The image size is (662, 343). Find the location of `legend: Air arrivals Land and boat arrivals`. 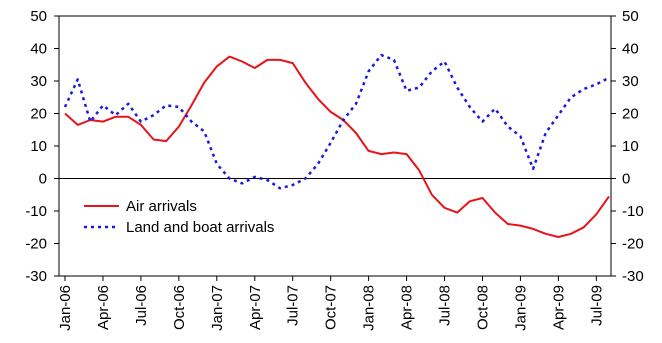

legend: Air arrivals Land and boat arrivals is located at coordinates (179, 217).